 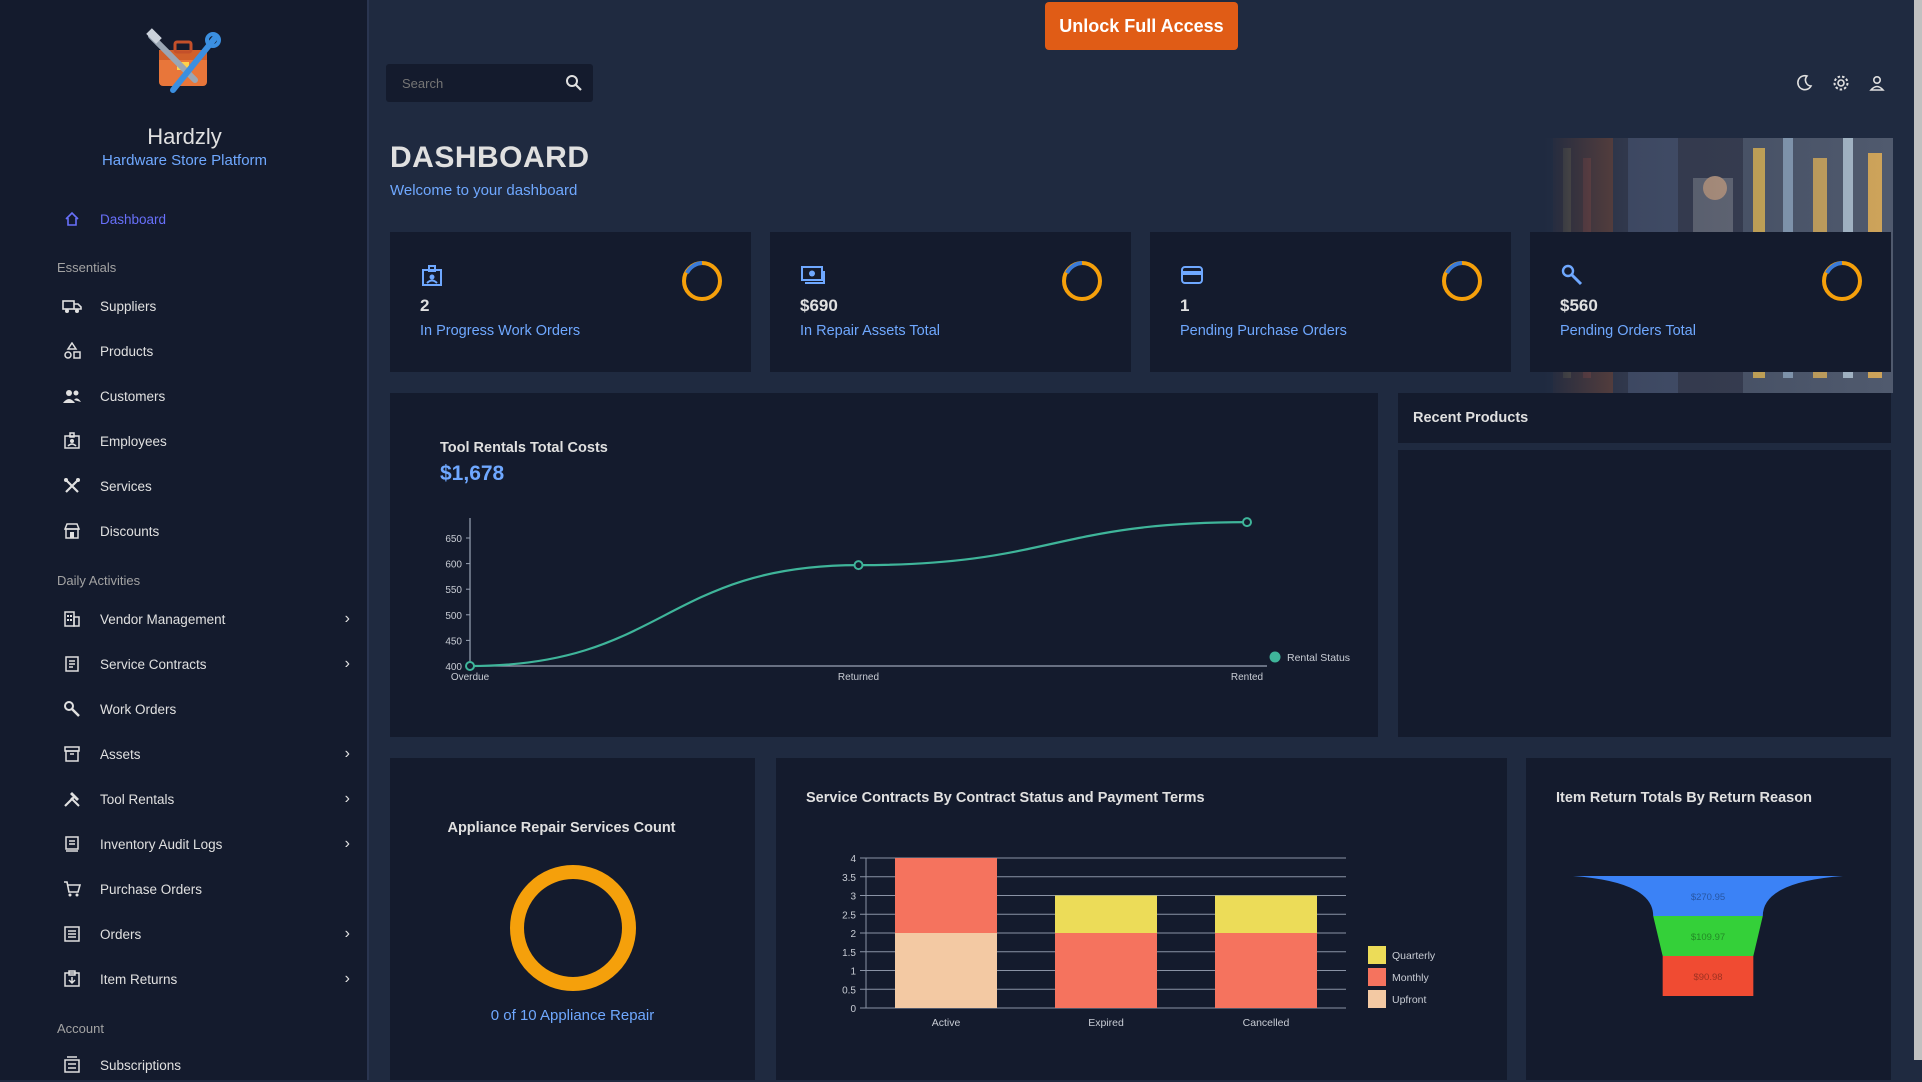 What do you see at coordinates (72, 979) in the screenshot?
I see `return-box-icon` at bounding box center [72, 979].